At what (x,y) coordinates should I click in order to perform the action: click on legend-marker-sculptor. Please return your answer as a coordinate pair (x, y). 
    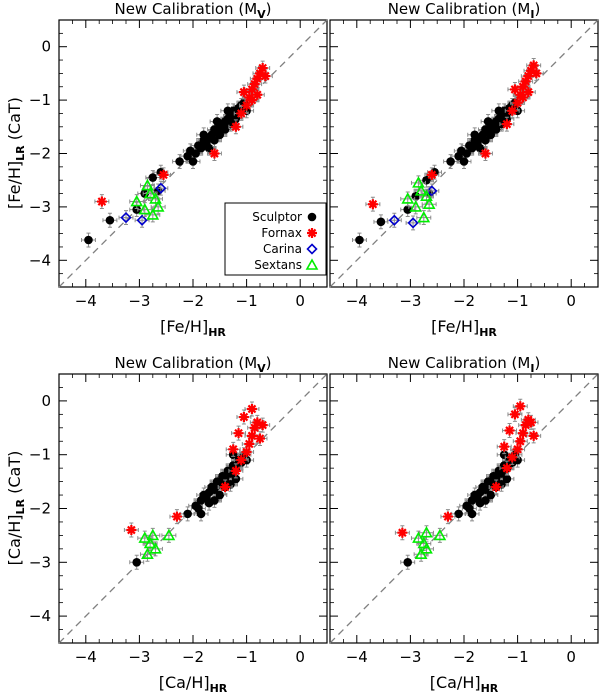
    Looking at the image, I should click on (312, 217).